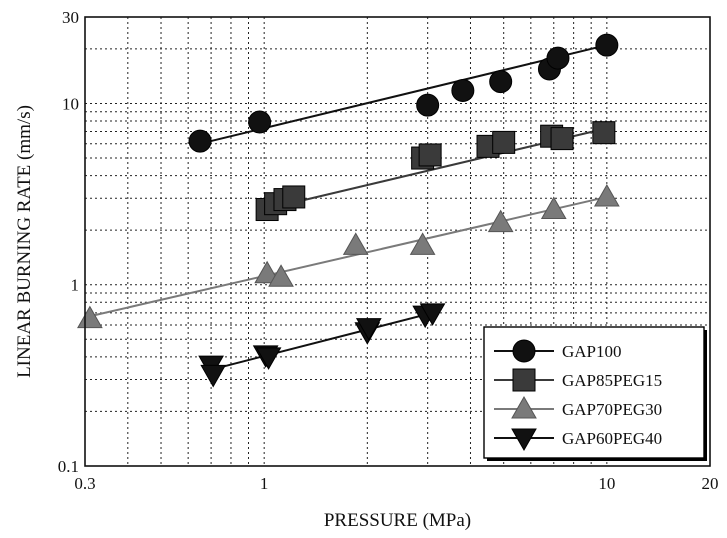 The width and height of the screenshot is (727, 538). What do you see at coordinates (24, 241) in the screenshot?
I see `y-axis-title: LINEAR BURNING RATE (mm/s)` at bounding box center [24, 241].